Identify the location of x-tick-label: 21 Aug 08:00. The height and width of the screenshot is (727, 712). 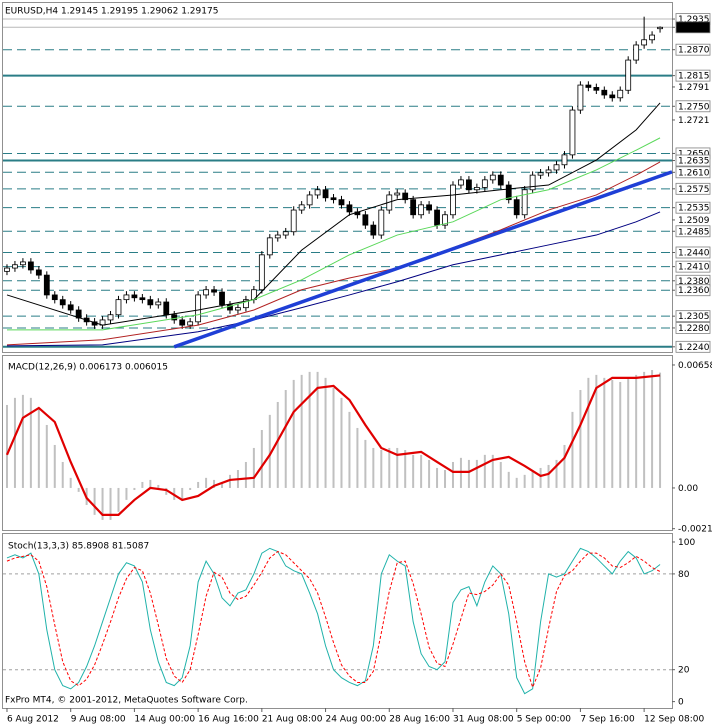
(292, 720).